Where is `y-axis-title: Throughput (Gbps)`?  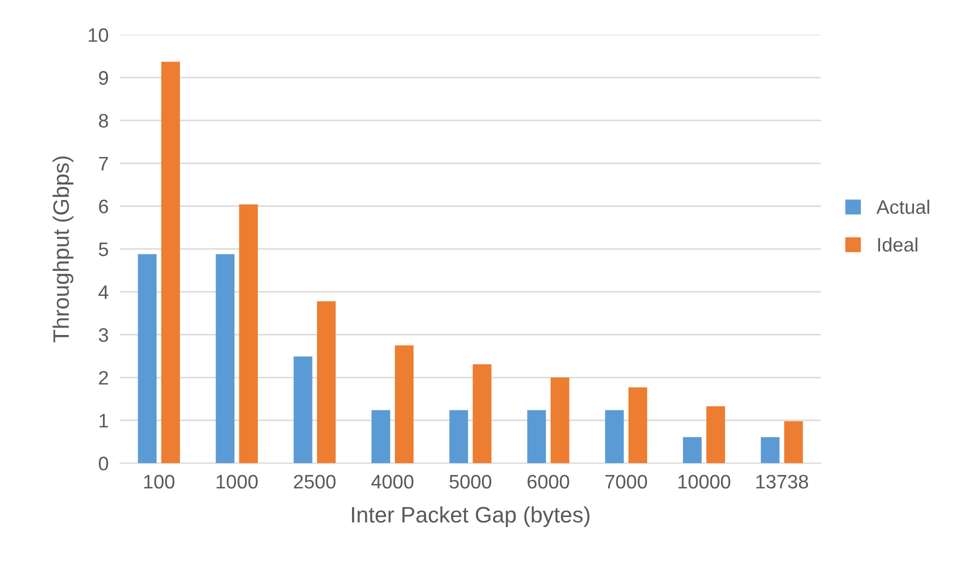
y-axis-title: Throughput (Gbps) is located at coordinates (63, 249).